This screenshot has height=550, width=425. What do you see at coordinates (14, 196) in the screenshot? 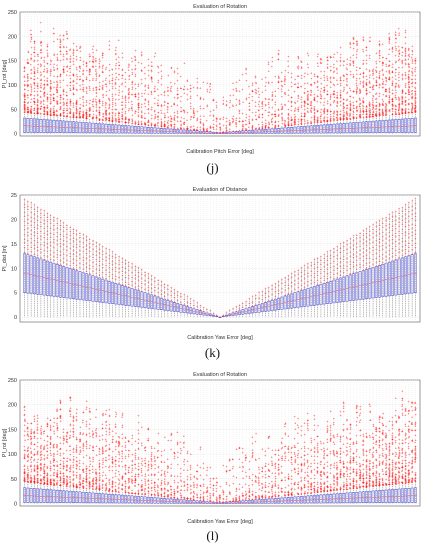
I see `y-tick-label: 25` at bounding box center [14, 196].